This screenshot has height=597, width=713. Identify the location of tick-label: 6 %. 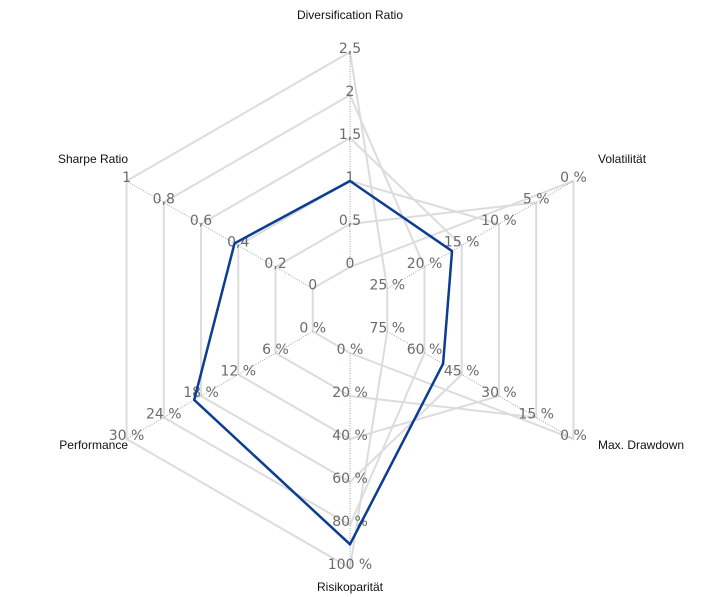
(275, 350).